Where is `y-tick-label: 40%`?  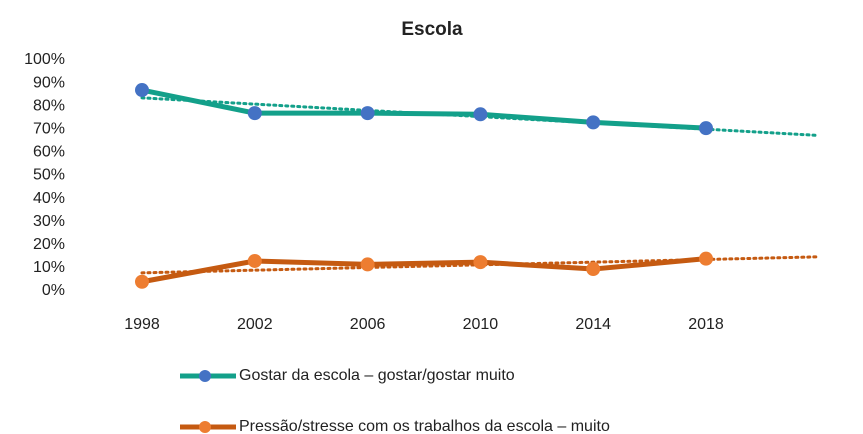
y-tick-label: 40% is located at coordinates (49, 198).